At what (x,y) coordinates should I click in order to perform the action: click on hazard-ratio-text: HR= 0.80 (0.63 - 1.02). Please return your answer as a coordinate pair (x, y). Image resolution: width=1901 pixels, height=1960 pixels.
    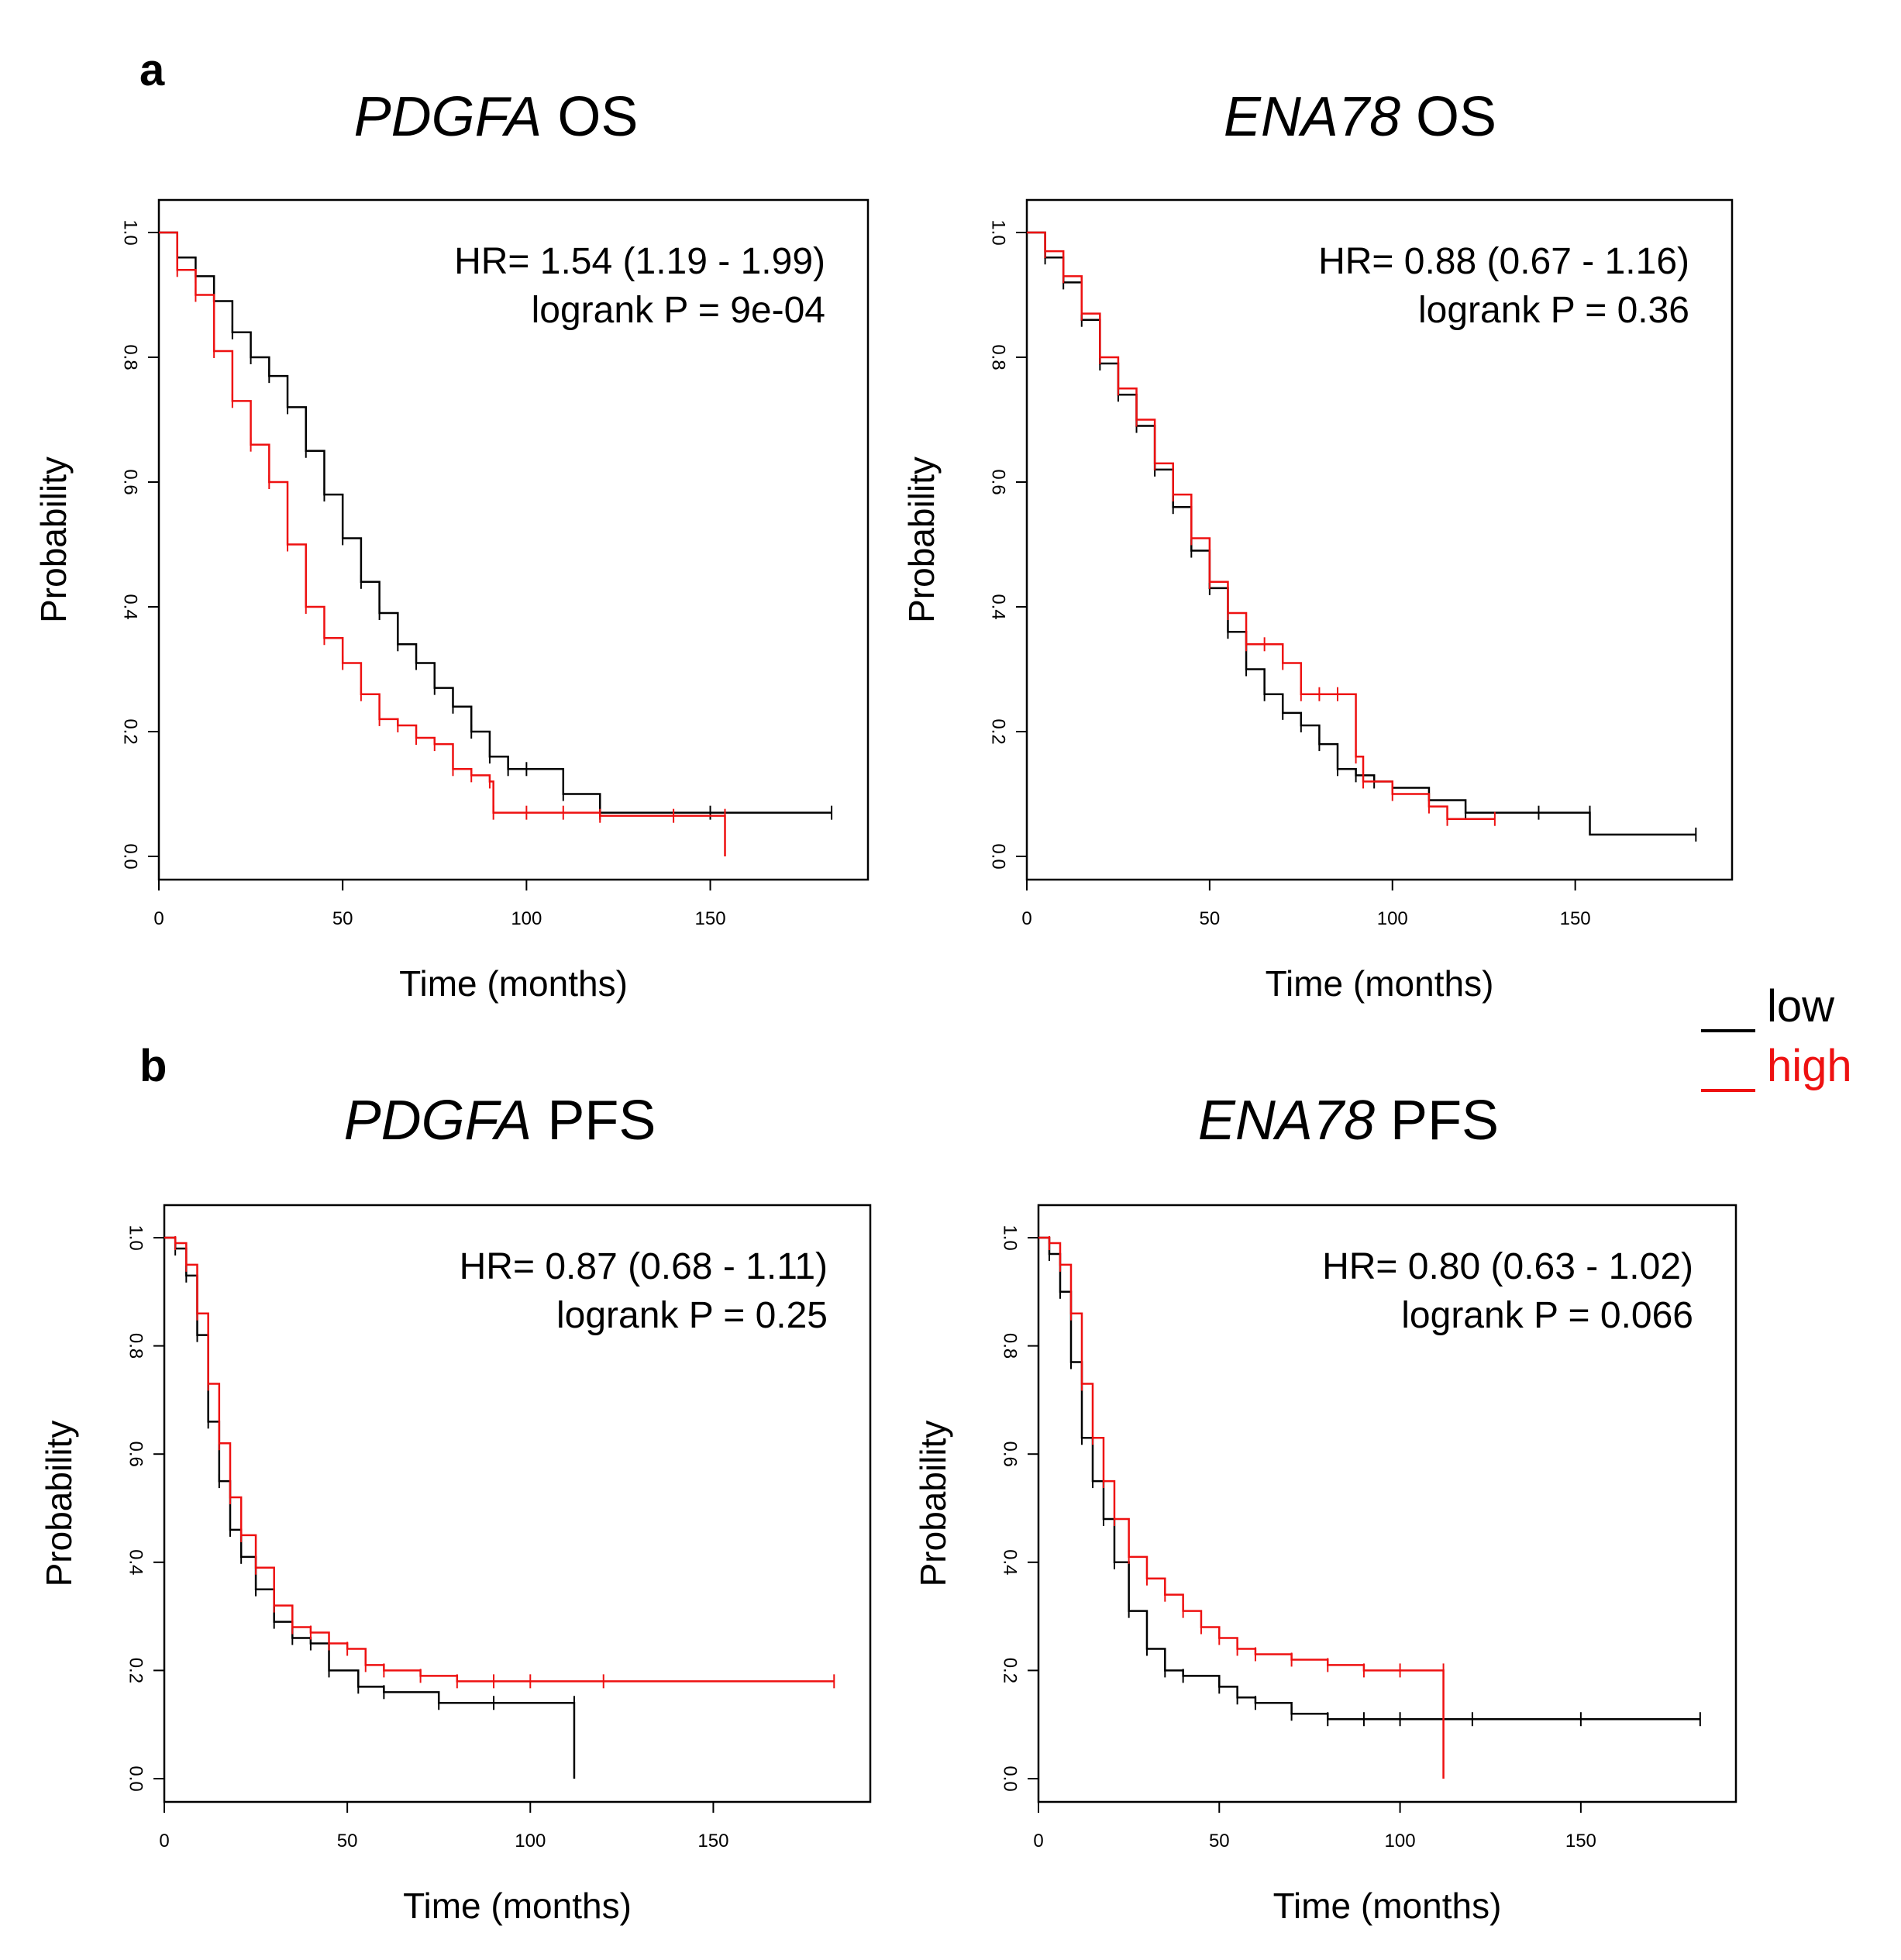
    Looking at the image, I should click on (1507, 1266).